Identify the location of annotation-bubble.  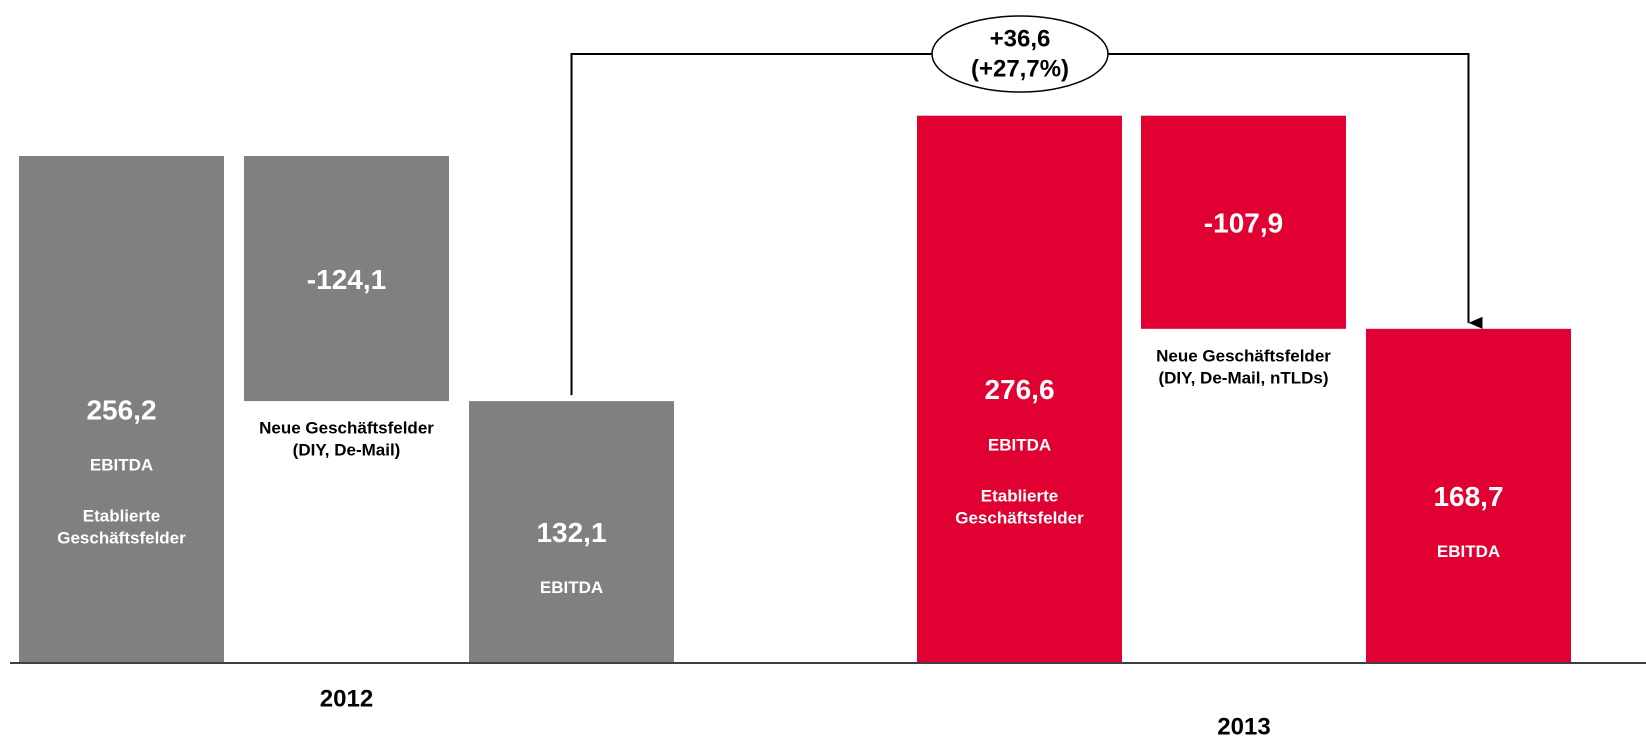
(1020, 54).